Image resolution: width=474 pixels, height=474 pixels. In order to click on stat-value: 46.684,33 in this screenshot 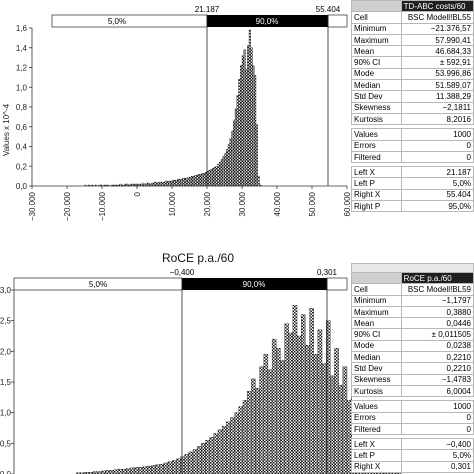, I will do `click(437, 51)`.